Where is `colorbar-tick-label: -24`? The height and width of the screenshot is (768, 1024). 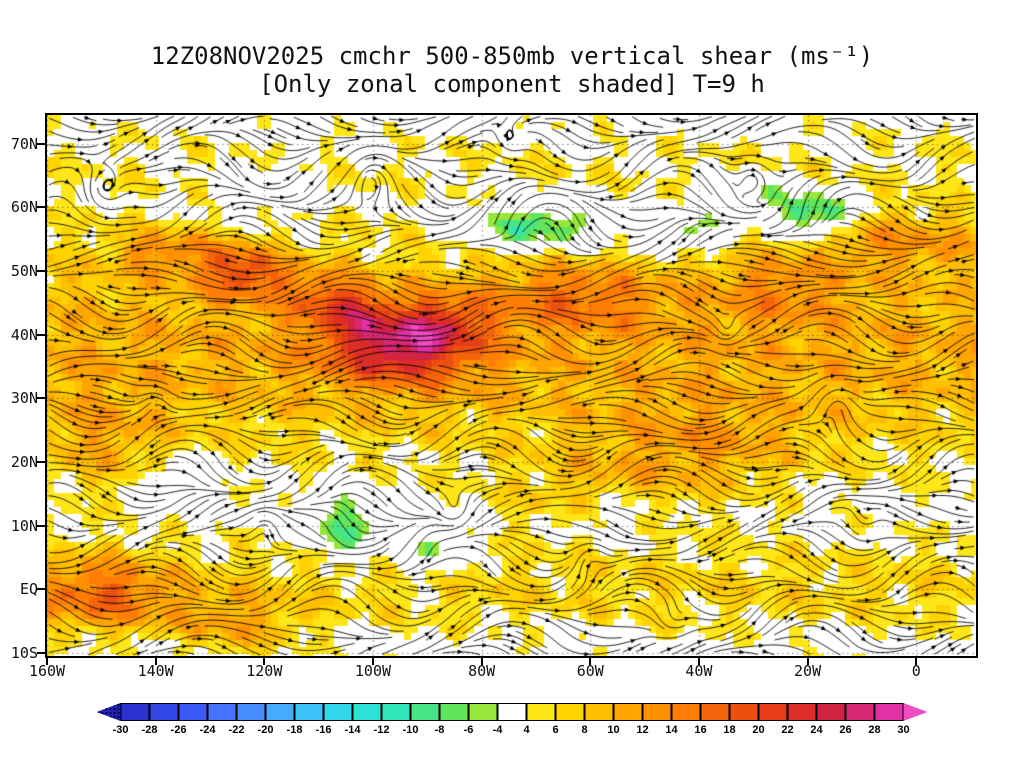
colorbar-tick-label: -24 is located at coordinates (207, 730).